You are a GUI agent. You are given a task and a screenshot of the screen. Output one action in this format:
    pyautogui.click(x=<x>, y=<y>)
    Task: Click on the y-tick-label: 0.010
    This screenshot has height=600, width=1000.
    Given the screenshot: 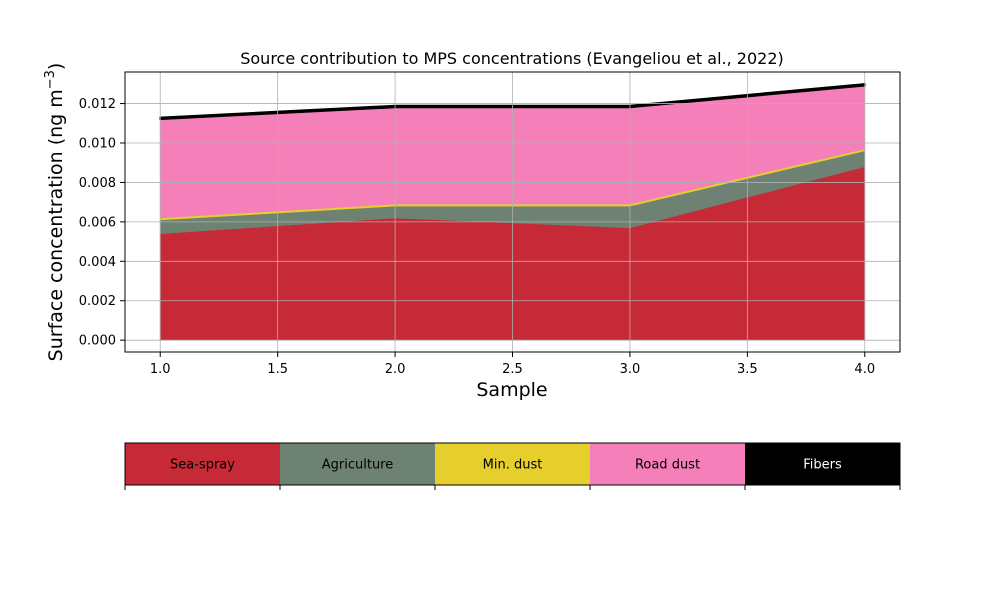 What is the action you would take?
    pyautogui.click(x=97, y=143)
    